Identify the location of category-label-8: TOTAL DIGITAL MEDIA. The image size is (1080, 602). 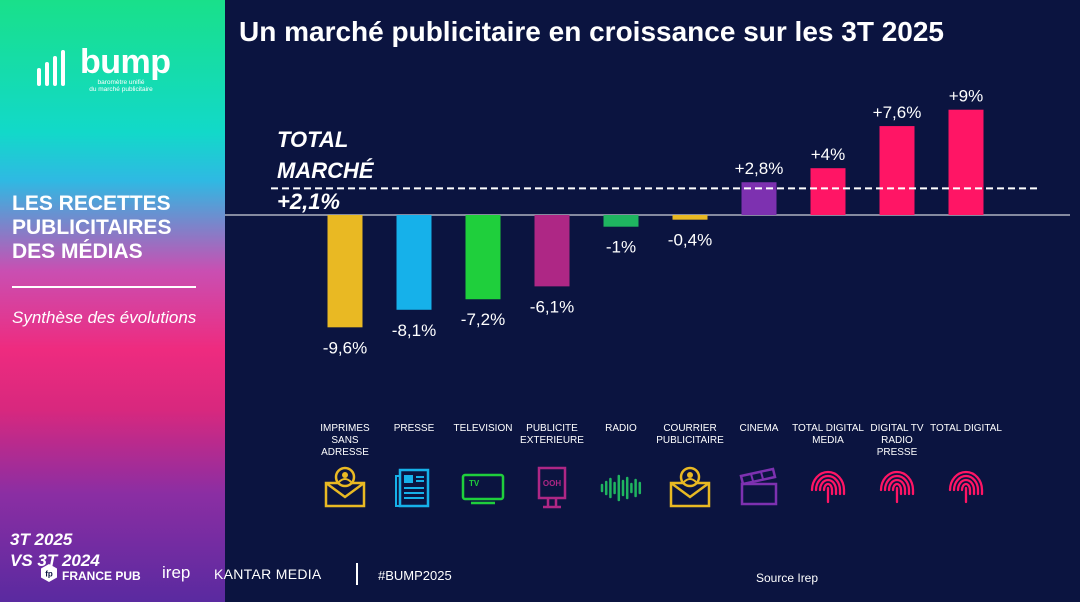
(828, 434).